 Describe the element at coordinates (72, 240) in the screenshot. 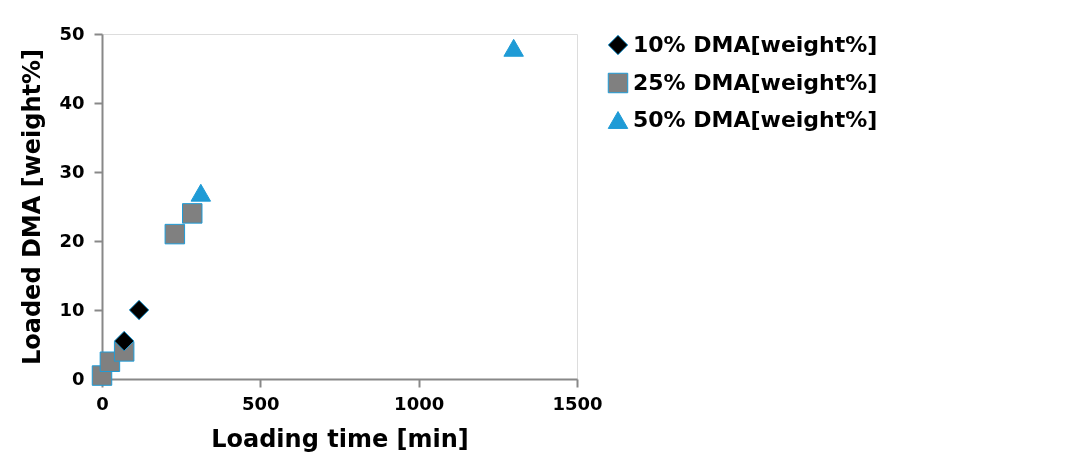

I see `y-tick-label: 20` at that location.